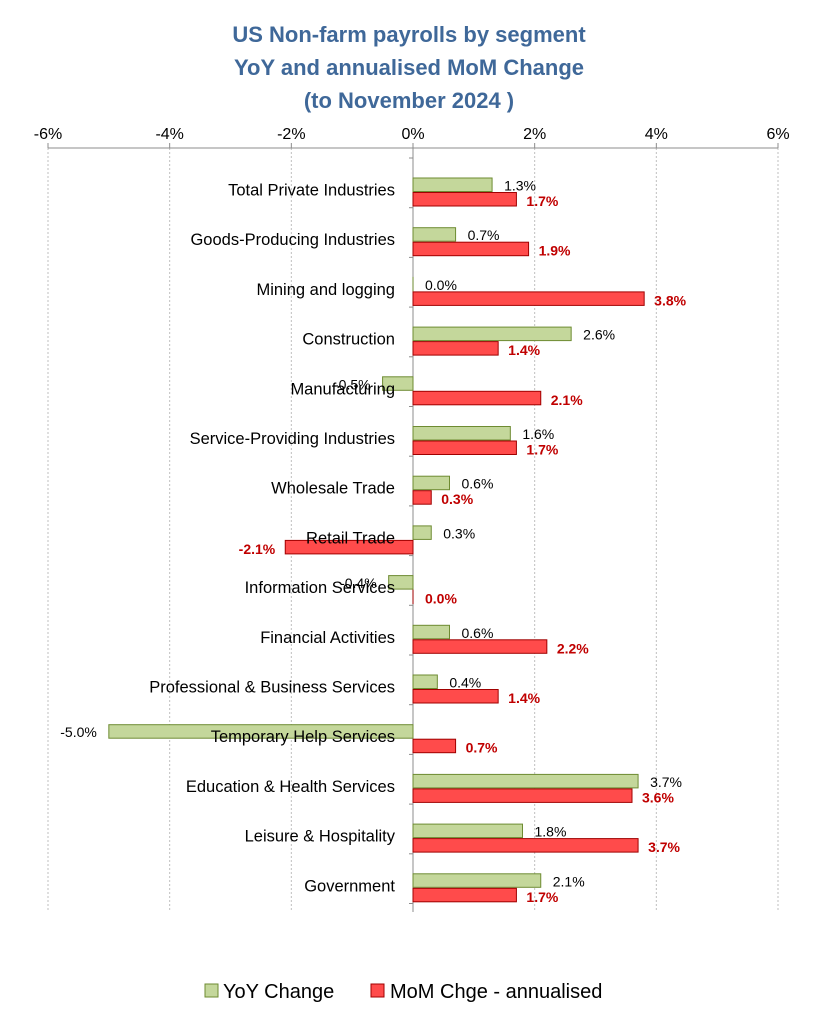 This screenshot has width=818, height=1024. I want to click on data-label-mom: 1.9%, so click(555, 251).